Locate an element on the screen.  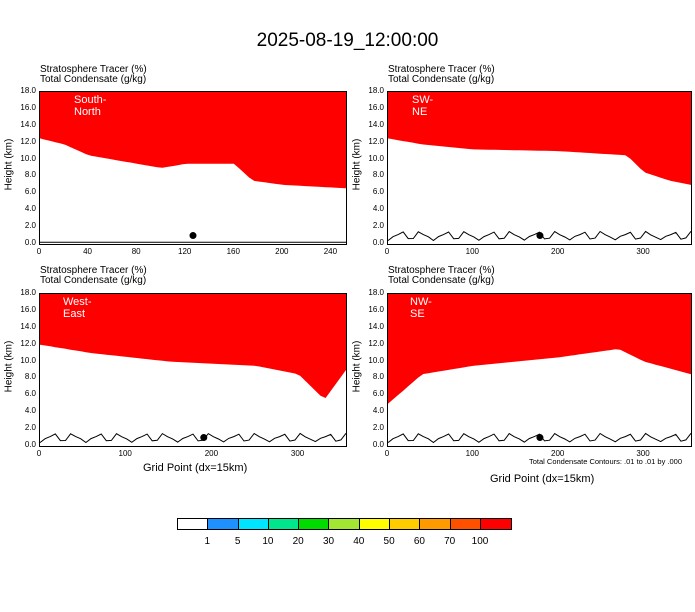
colorbar-label: 100 is located at coordinates (480, 541).